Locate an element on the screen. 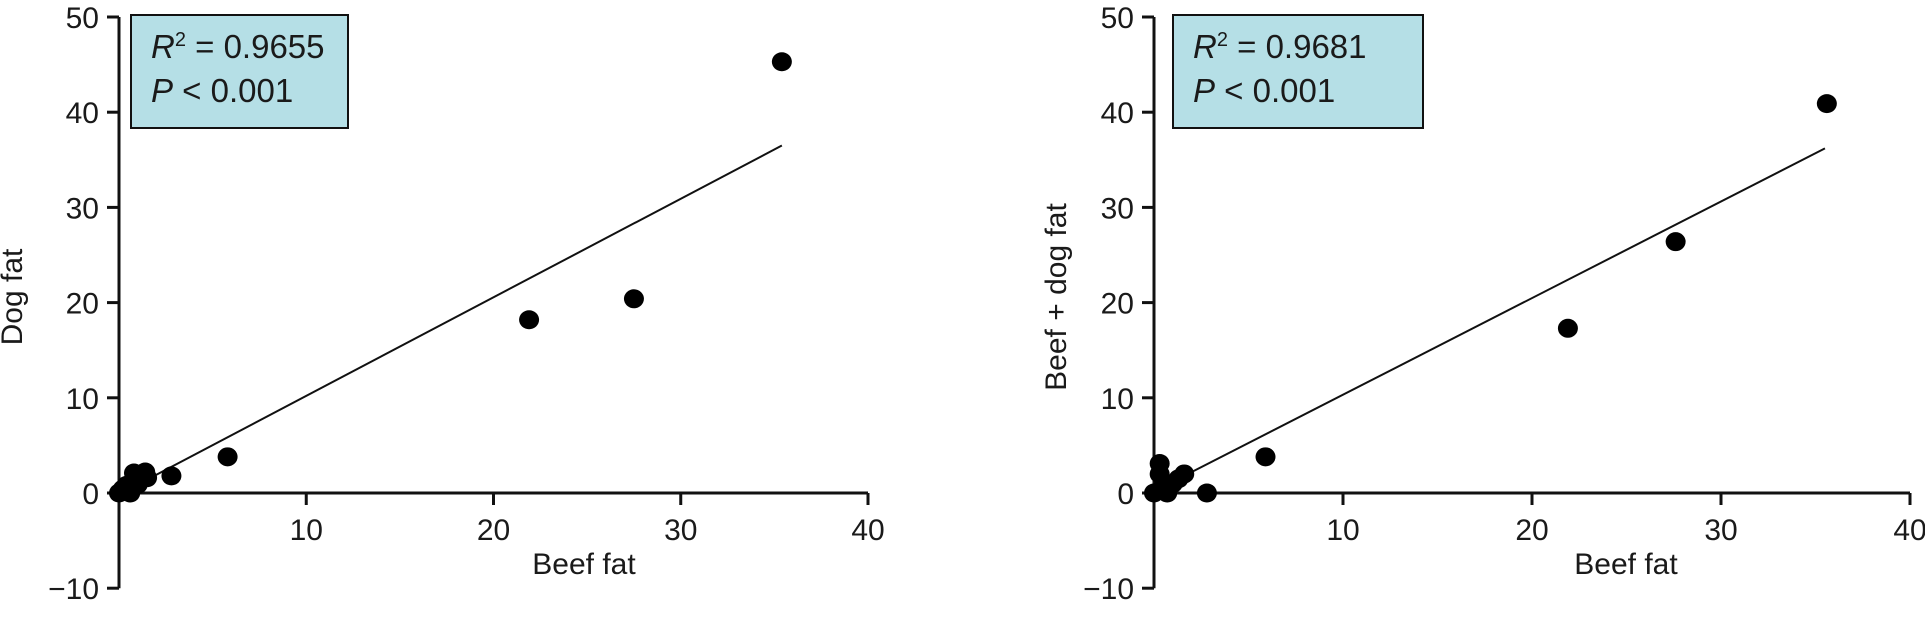  r-squared-text: R2 = 0.9655 is located at coordinates (238, 46).